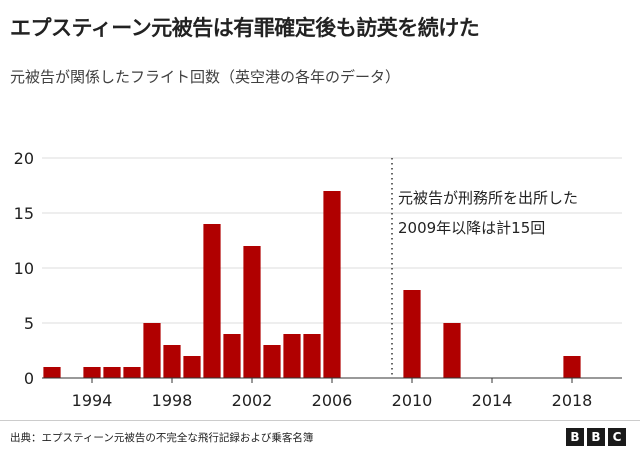 This screenshot has height=450, width=640. I want to click on x-tick-label: 2010, so click(412, 400).